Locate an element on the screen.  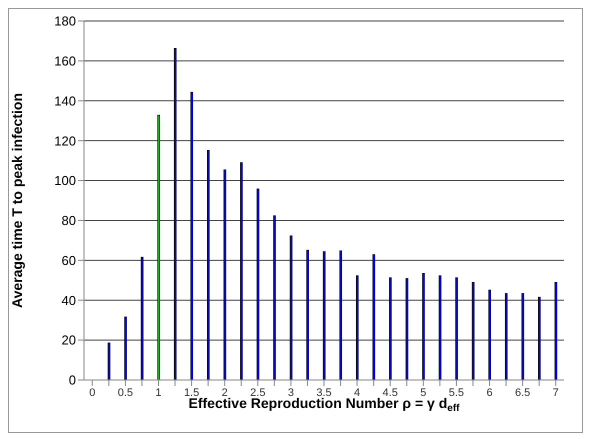
y-tick-label: 80 is located at coordinates (69, 220).